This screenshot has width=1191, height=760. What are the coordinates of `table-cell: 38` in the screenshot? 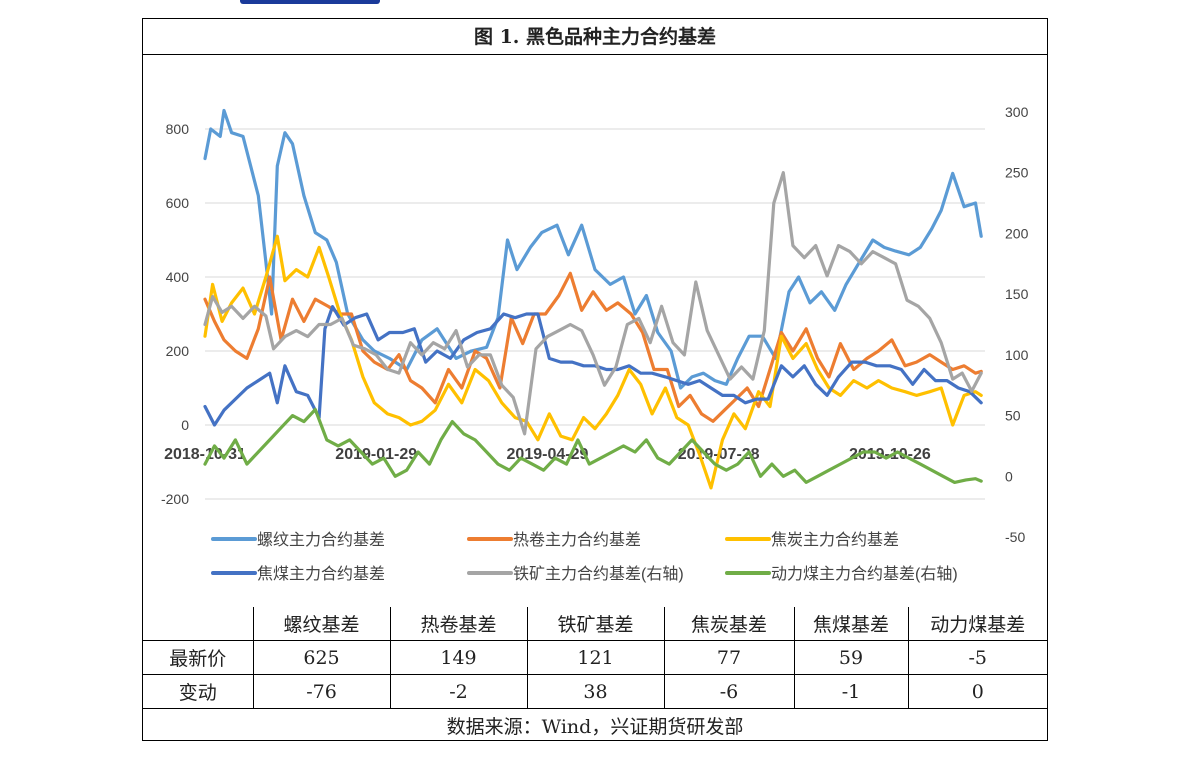 It's located at (595, 691).